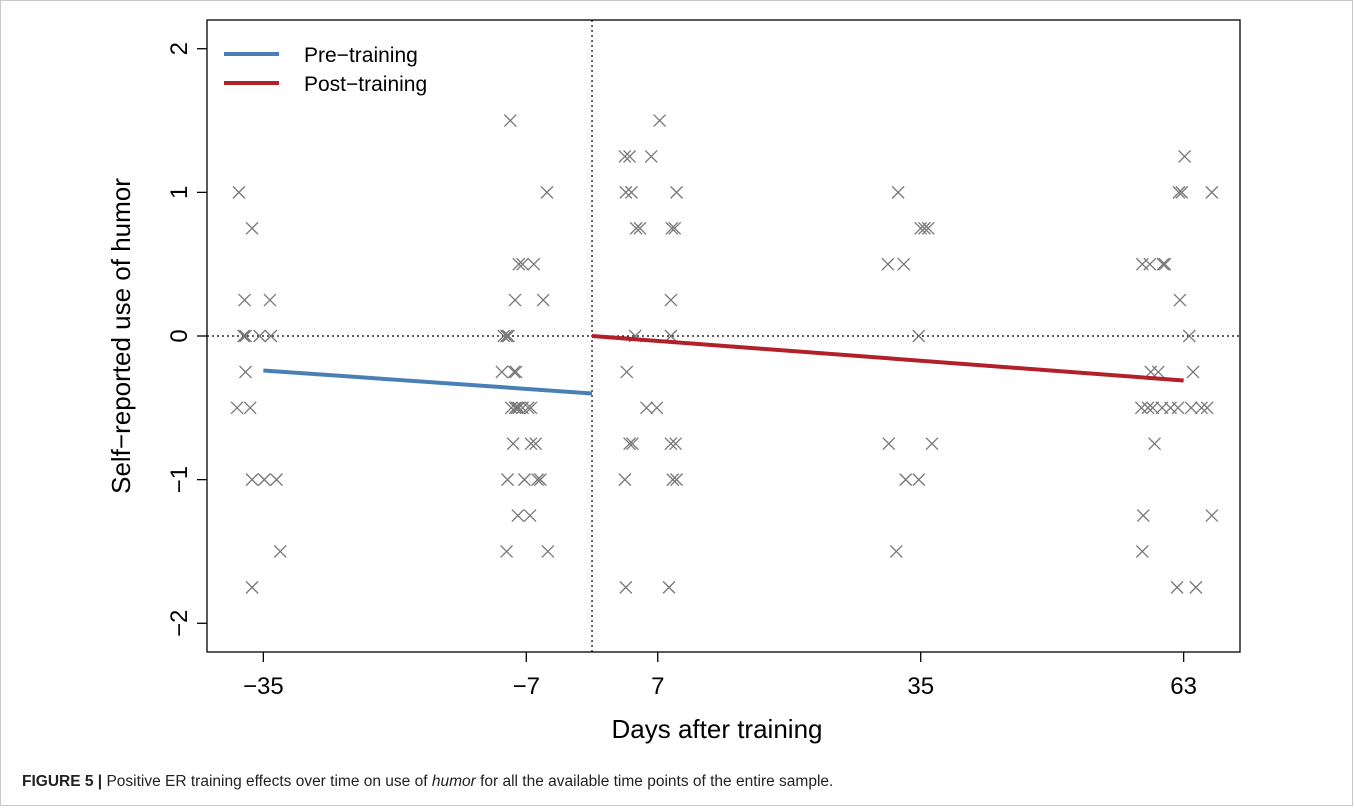 This screenshot has width=1355, height=808. I want to click on x-tick-label: 35, so click(920, 686).